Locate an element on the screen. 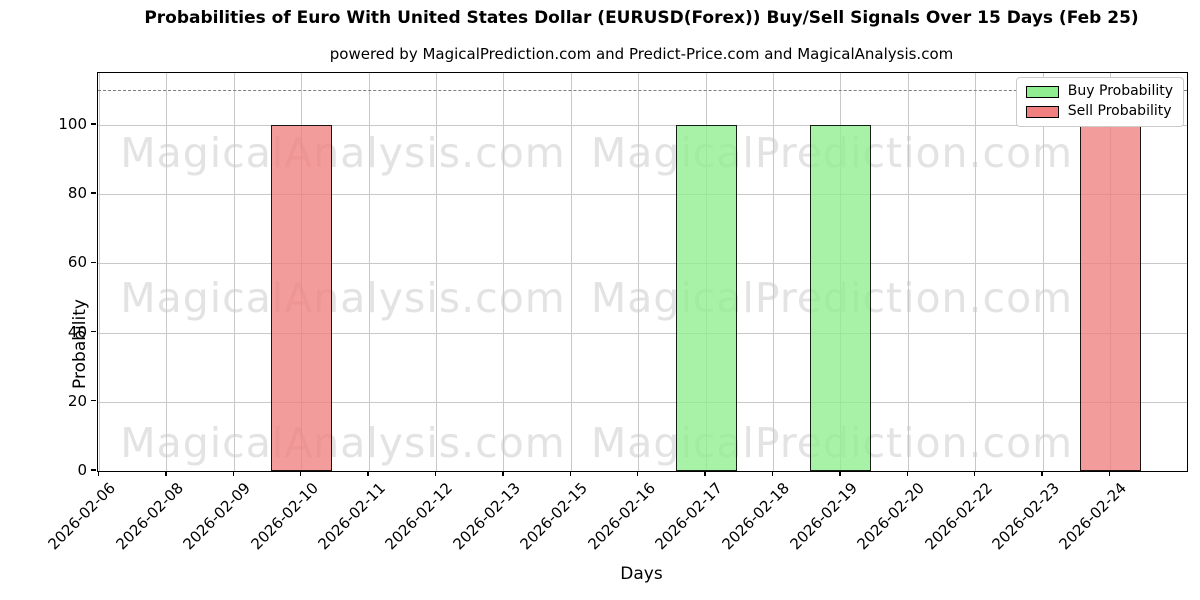 The image size is (1200, 600). y-tick-label: 80 is located at coordinates (77, 193).